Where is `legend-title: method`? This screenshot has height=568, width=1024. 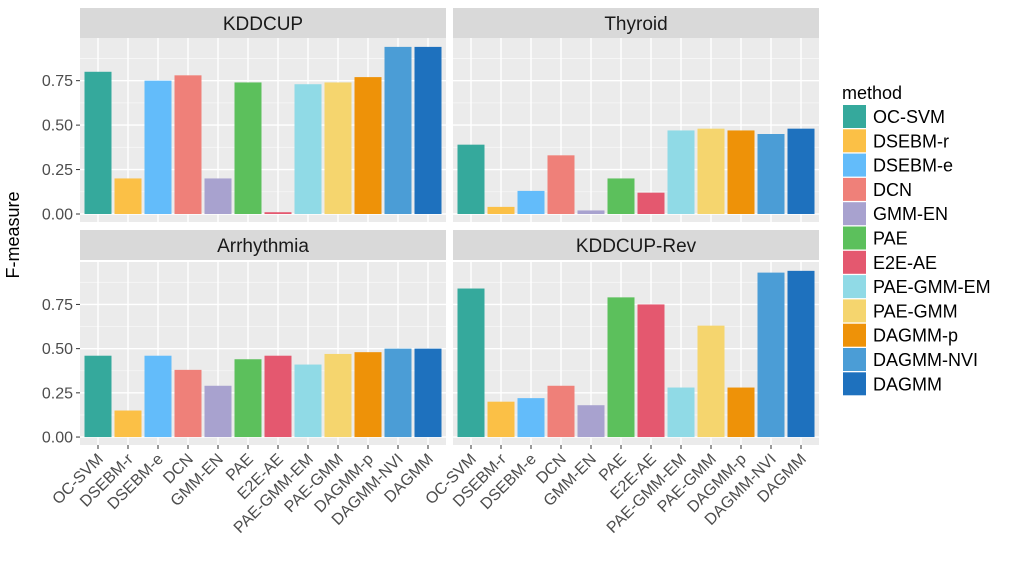
legend-title: method is located at coordinates (872, 93).